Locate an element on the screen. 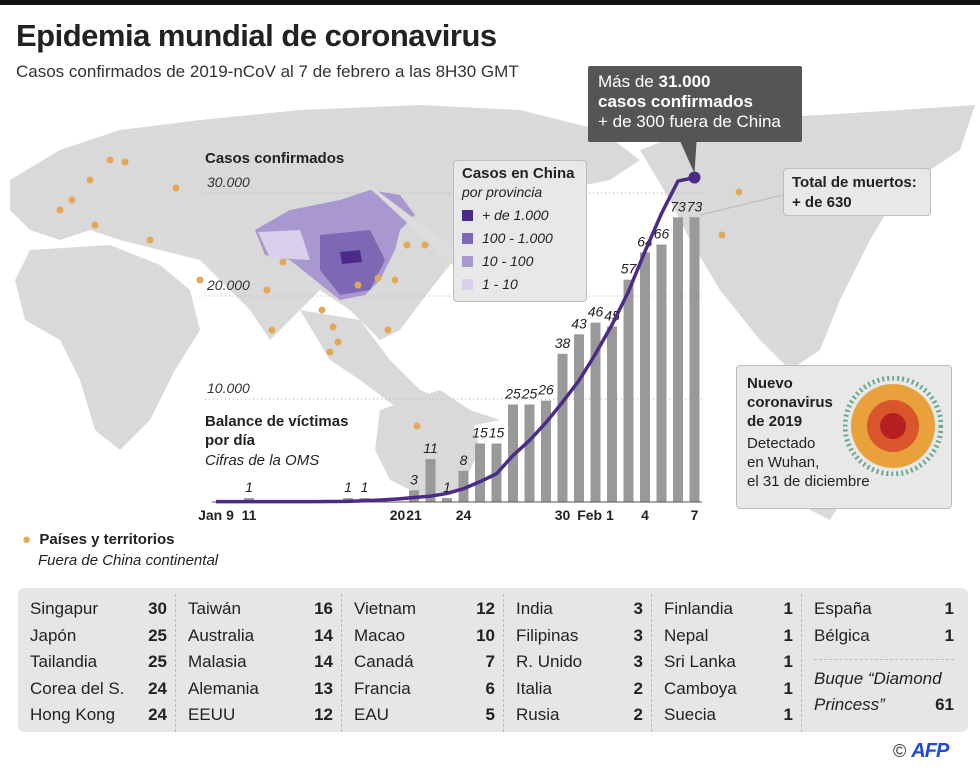  legend-item: + de 1.000 is located at coordinates (520, 215).